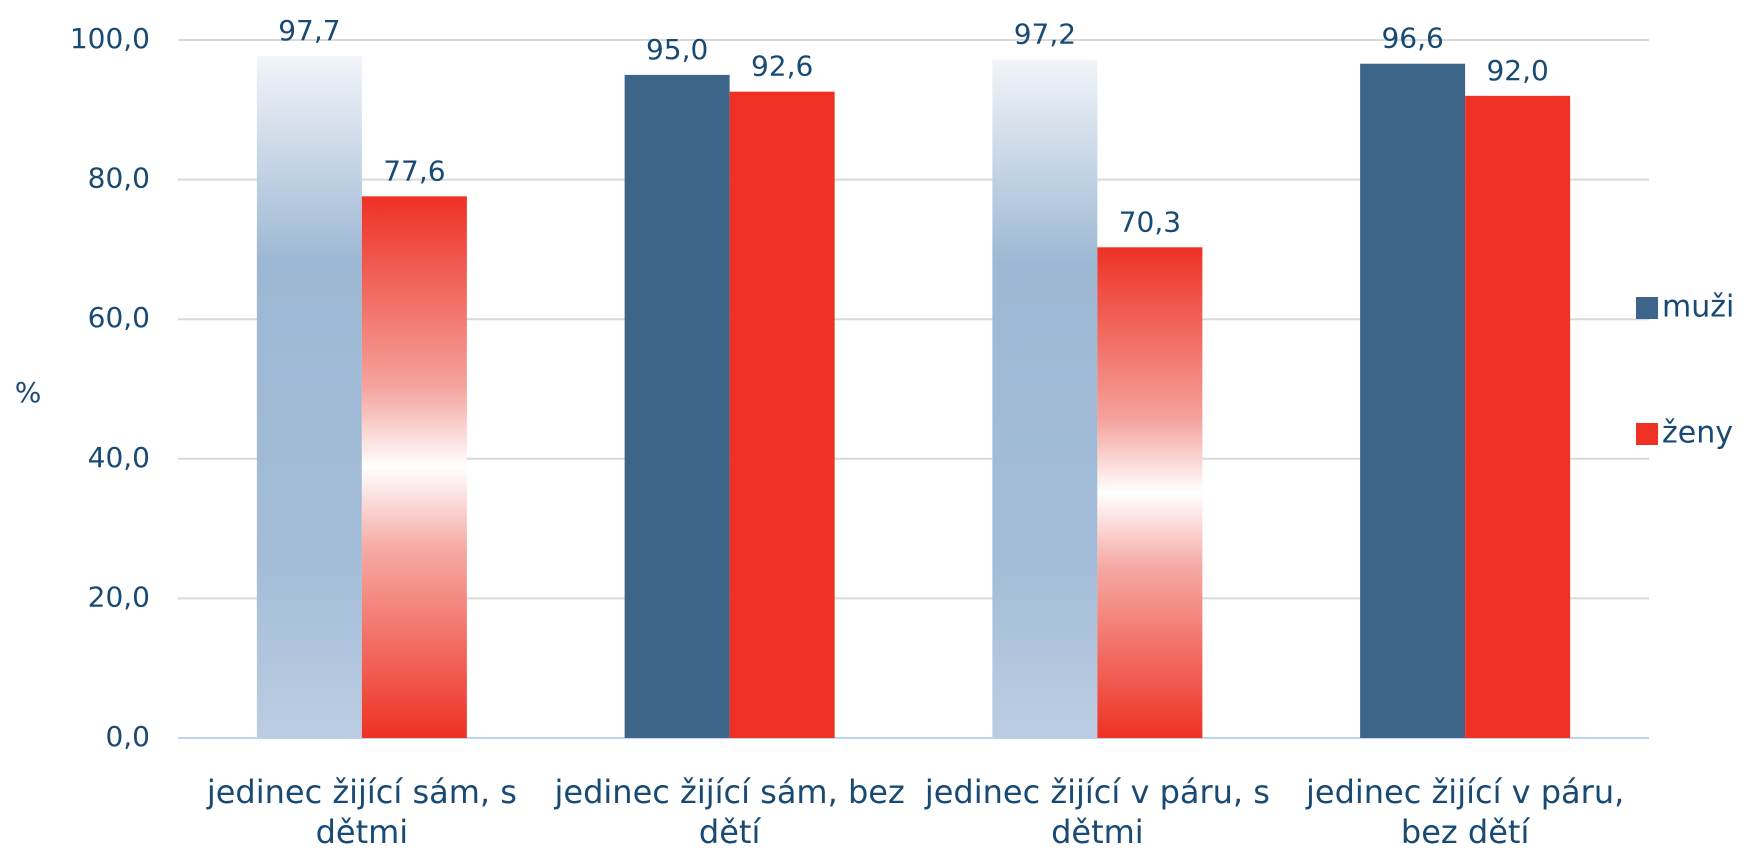 The width and height of the screenshot is (1747, 864). What do you see at coordinates (28, 392) in the screenshot?
I see `y-axis-label: %` at bounding box center [28, 392].